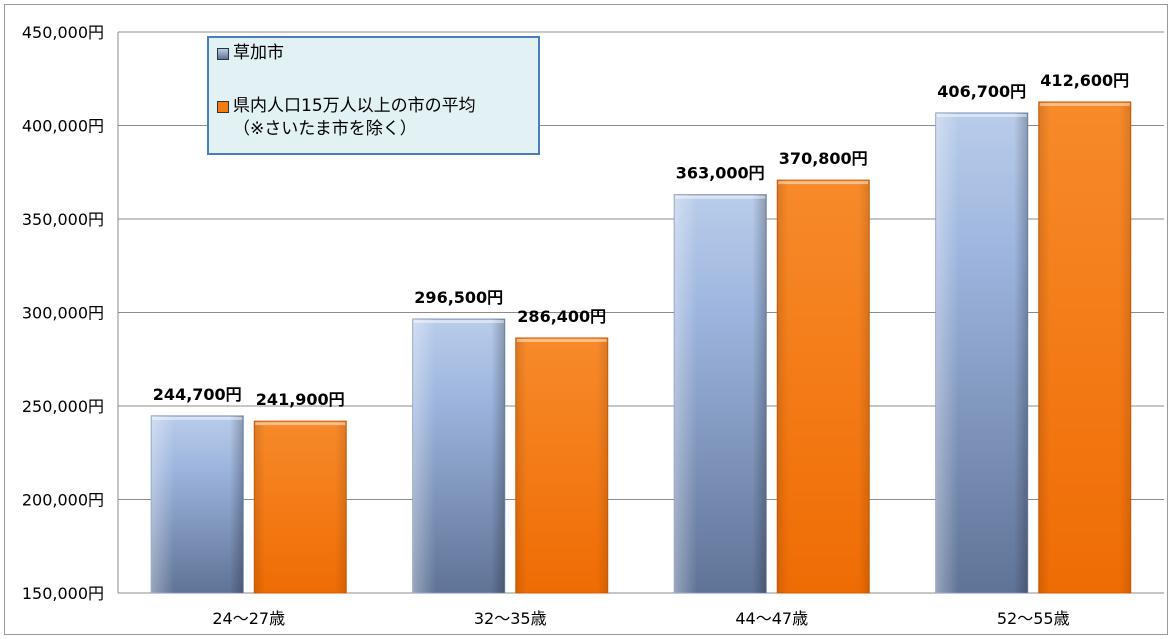 Image resolution: width=1173 pixels, height=639 pixels. I want to click on data-label: 363,000円, so click(720, 173).